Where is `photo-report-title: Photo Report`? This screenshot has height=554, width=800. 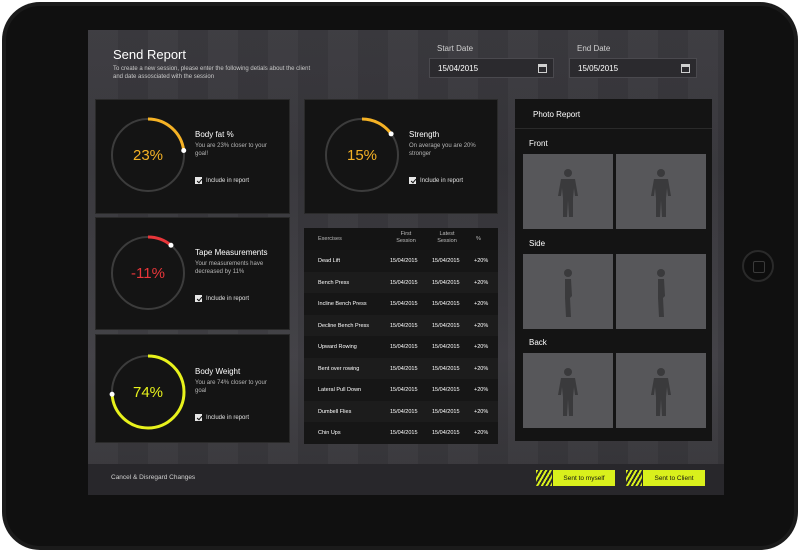
photo-report-title: Photo Report is located at coordinates (613, 114).